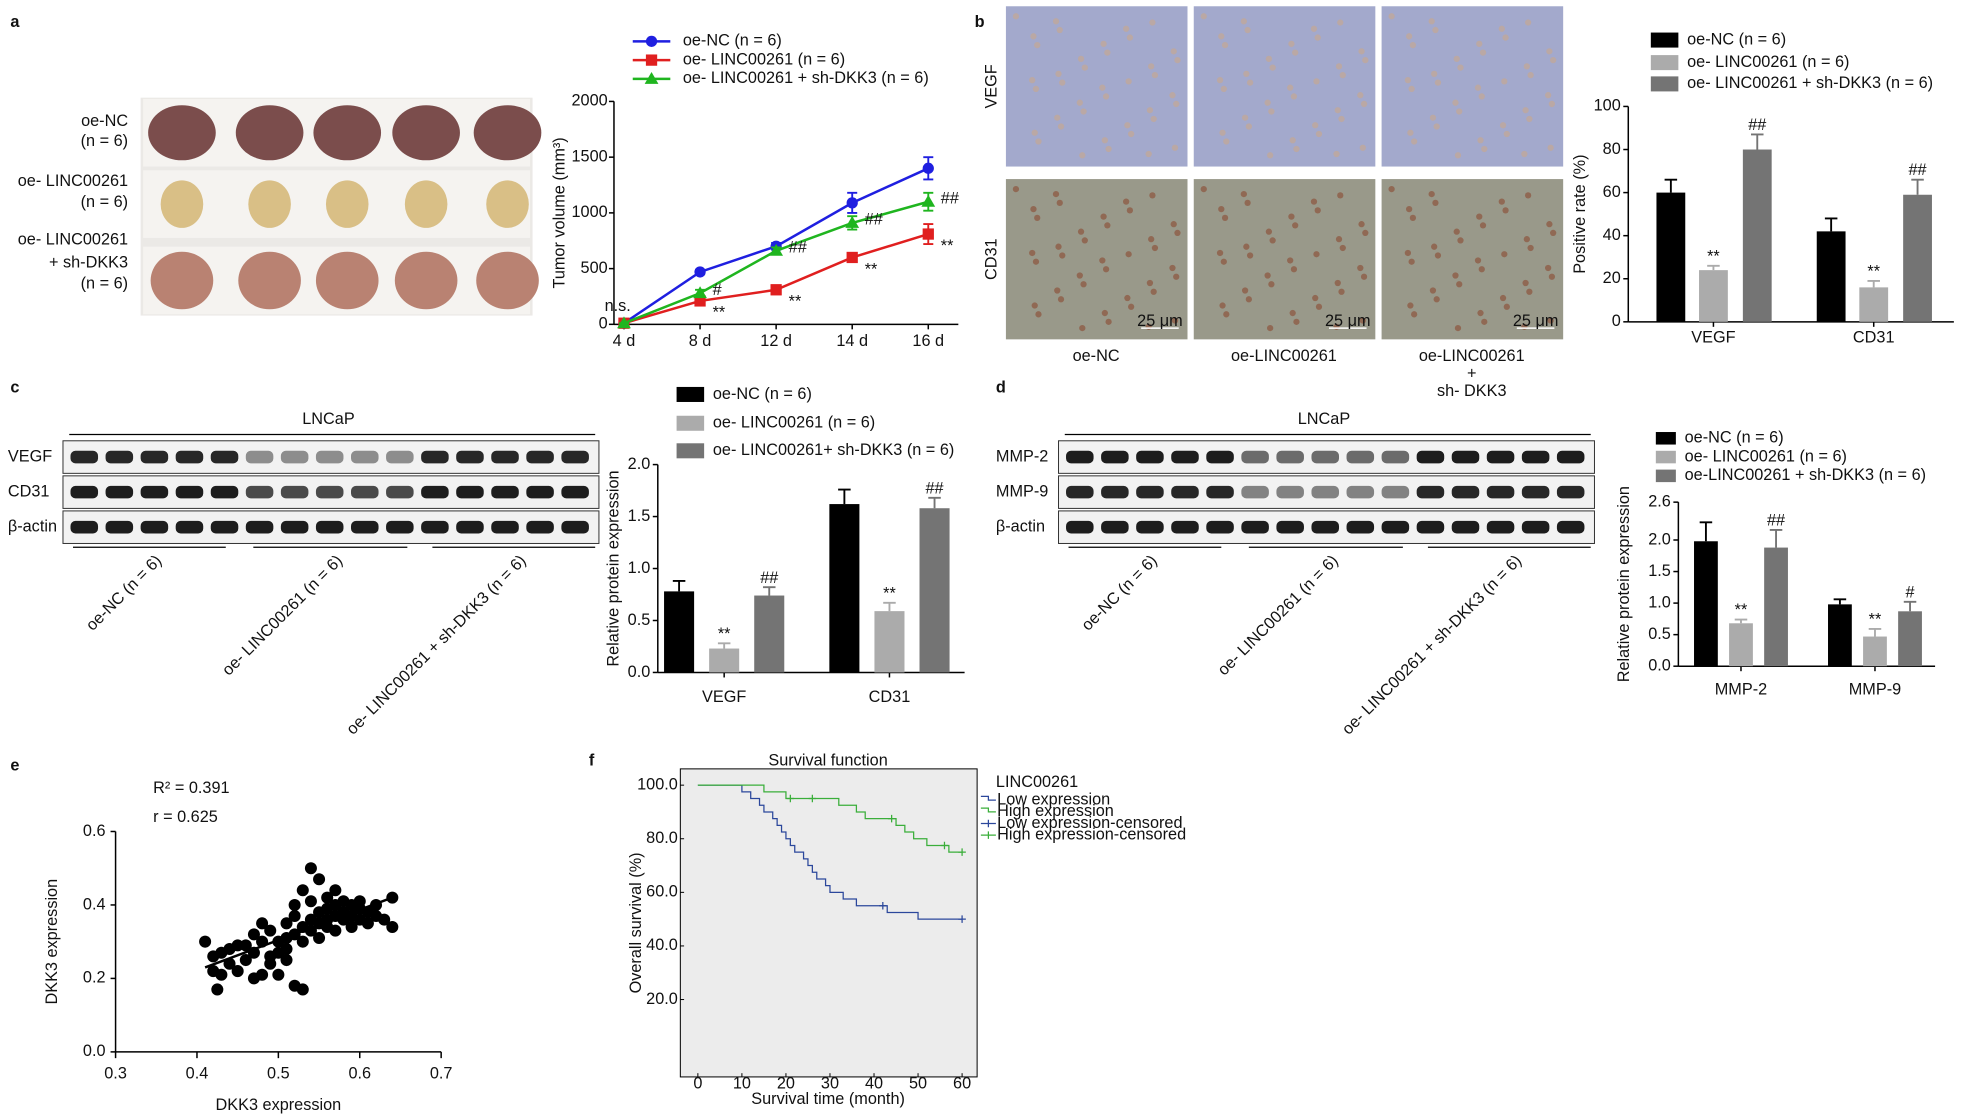 This screenshot has width=1963, height=1117. What do you see at coordinates (14, 766) in the screenshot?
I see `panel-label: e` at bounding box center [14, 766].